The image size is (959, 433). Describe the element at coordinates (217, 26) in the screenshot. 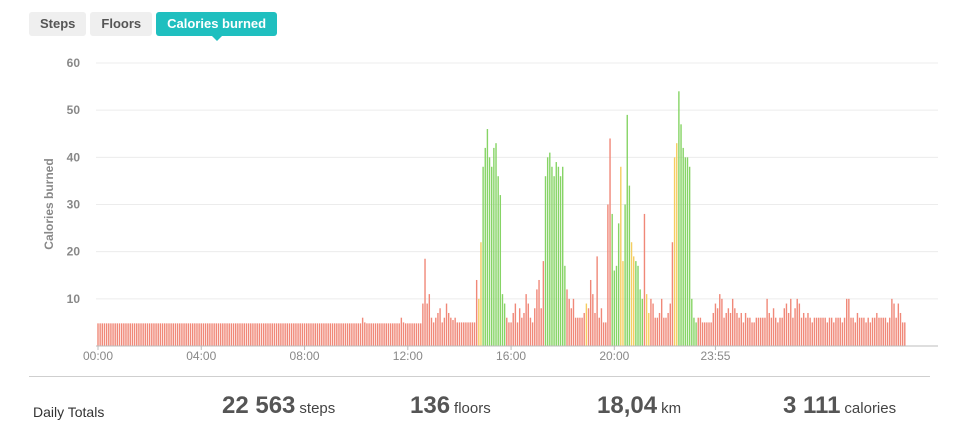

I see `tab-calories-burned: Calories burned` at that location.